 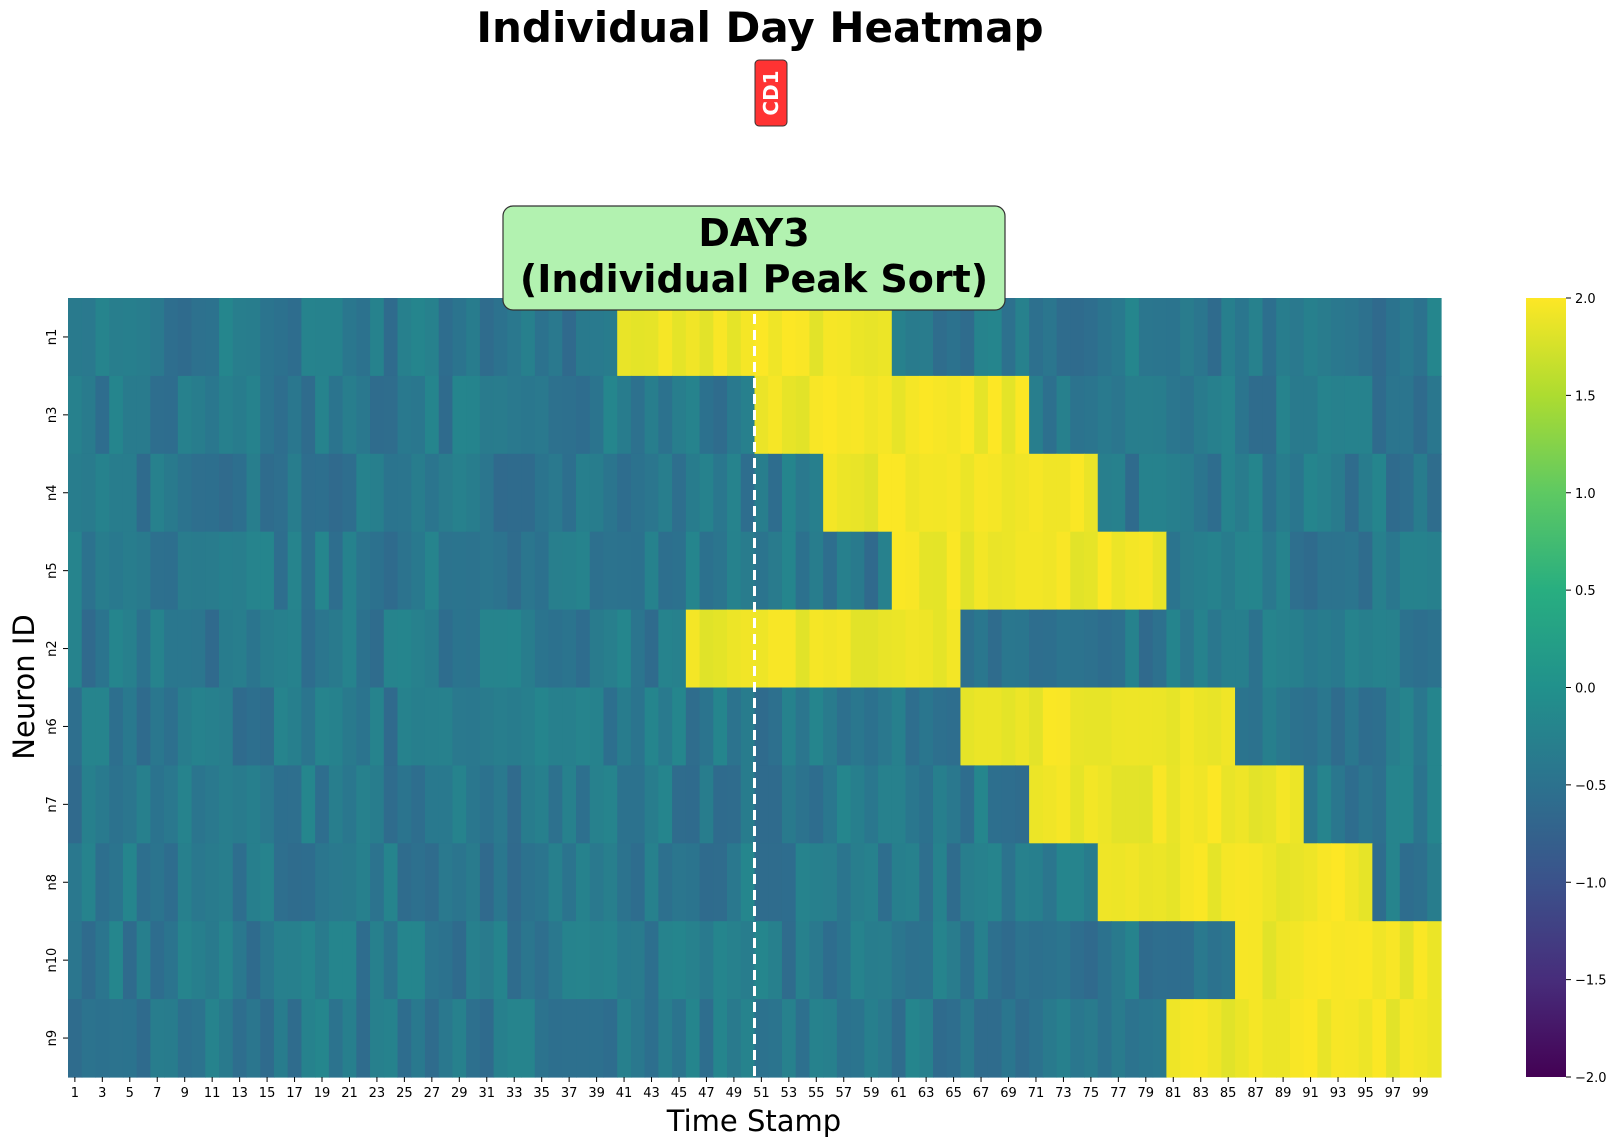 I want to click on x-tick-label: 63, so click(x=926, y=1093).